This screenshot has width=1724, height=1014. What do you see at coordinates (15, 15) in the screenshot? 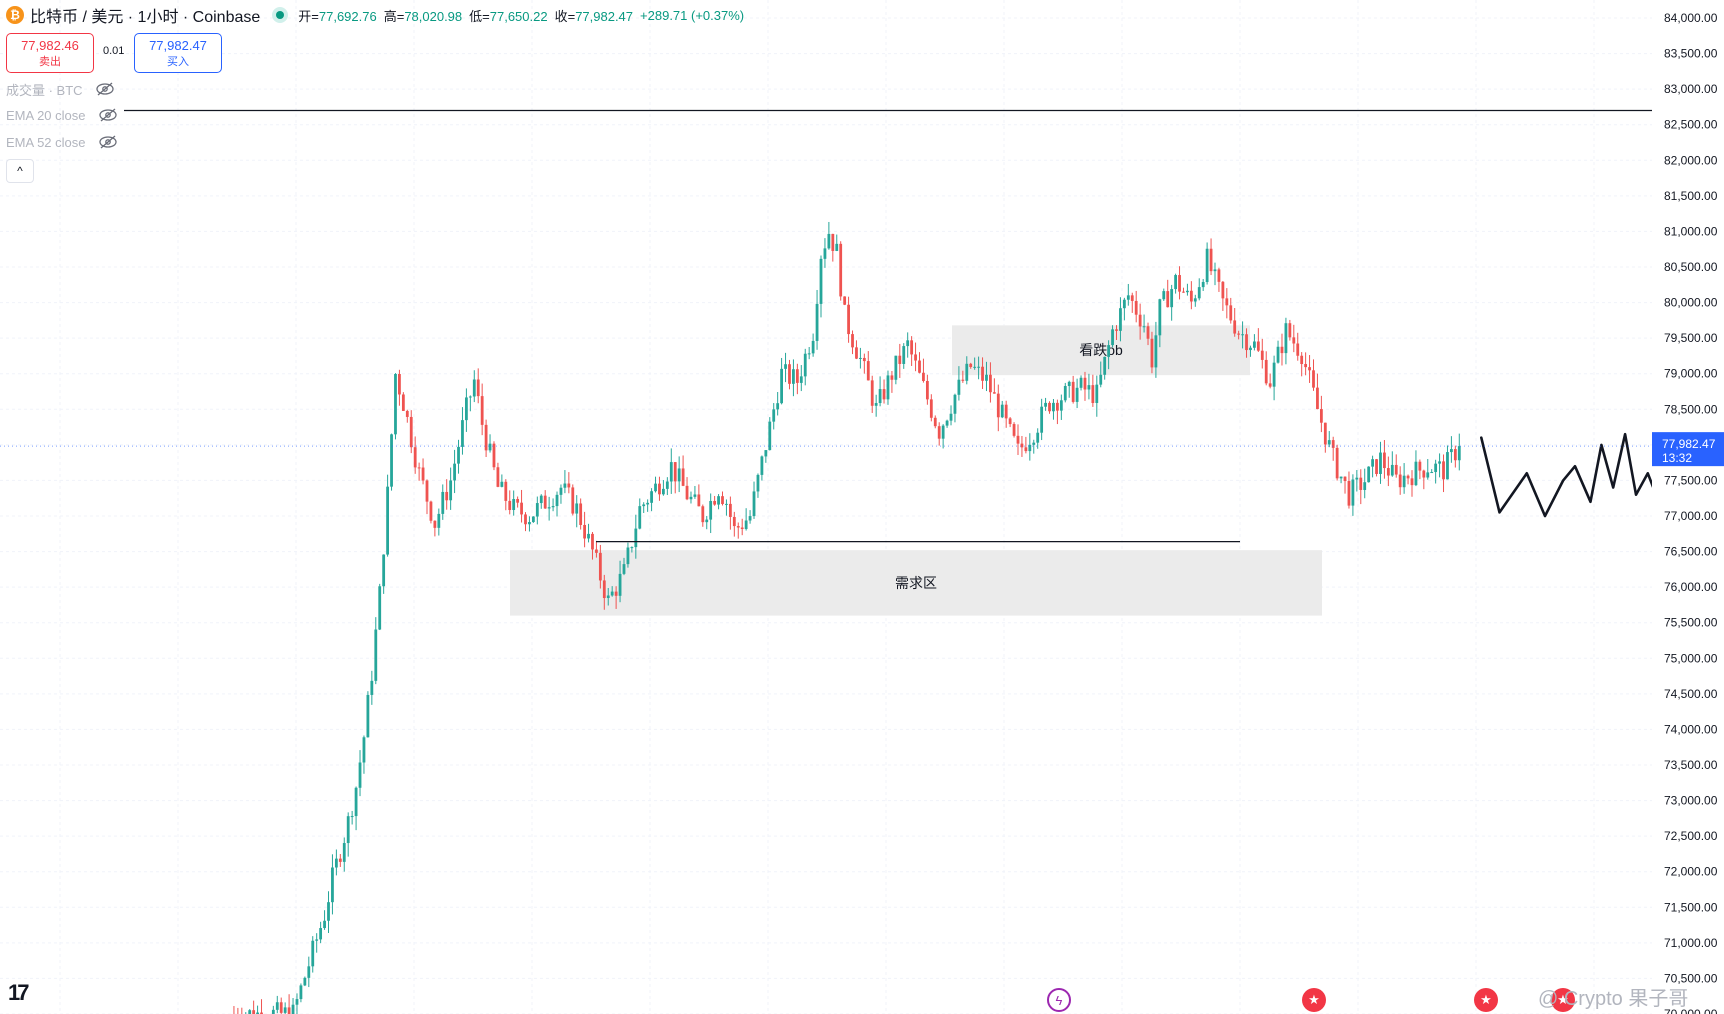
I see `bitcoin-icon: ₿` at bounding box center [15, 15].